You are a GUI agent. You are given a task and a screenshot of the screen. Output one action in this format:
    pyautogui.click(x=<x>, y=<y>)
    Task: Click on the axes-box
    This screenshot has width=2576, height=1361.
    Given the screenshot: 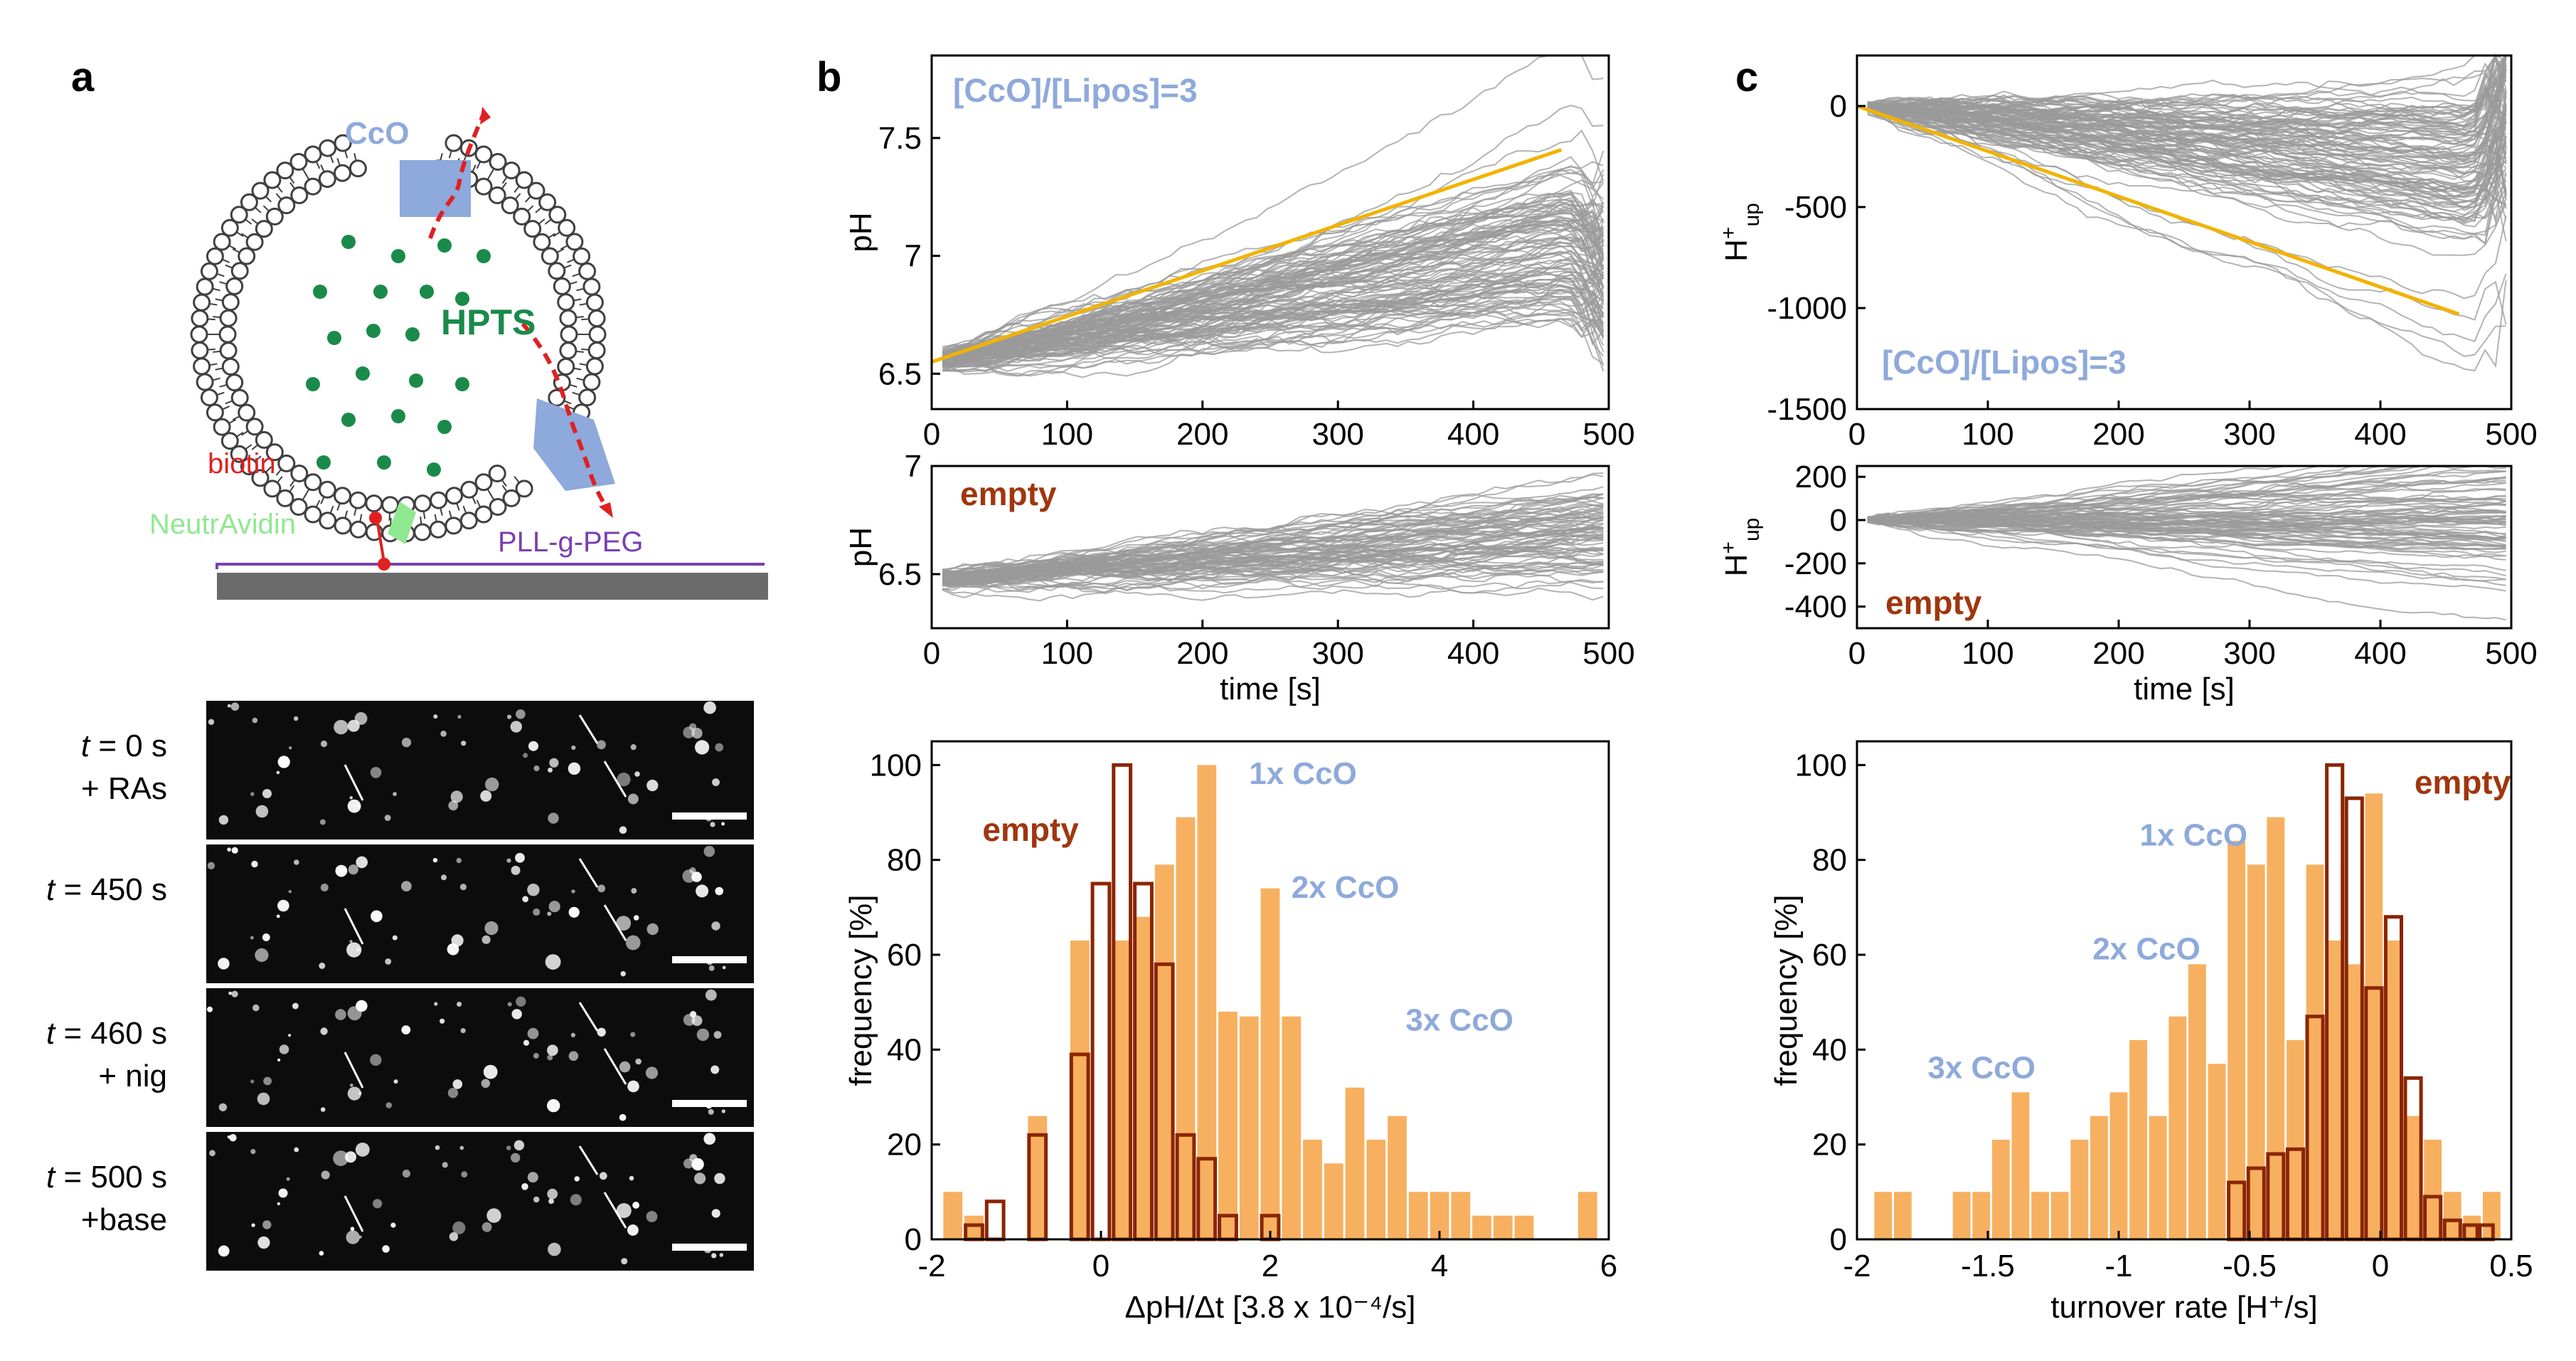 What is the action you would take?
    pyautogui.click(x=1270, y=232)
    